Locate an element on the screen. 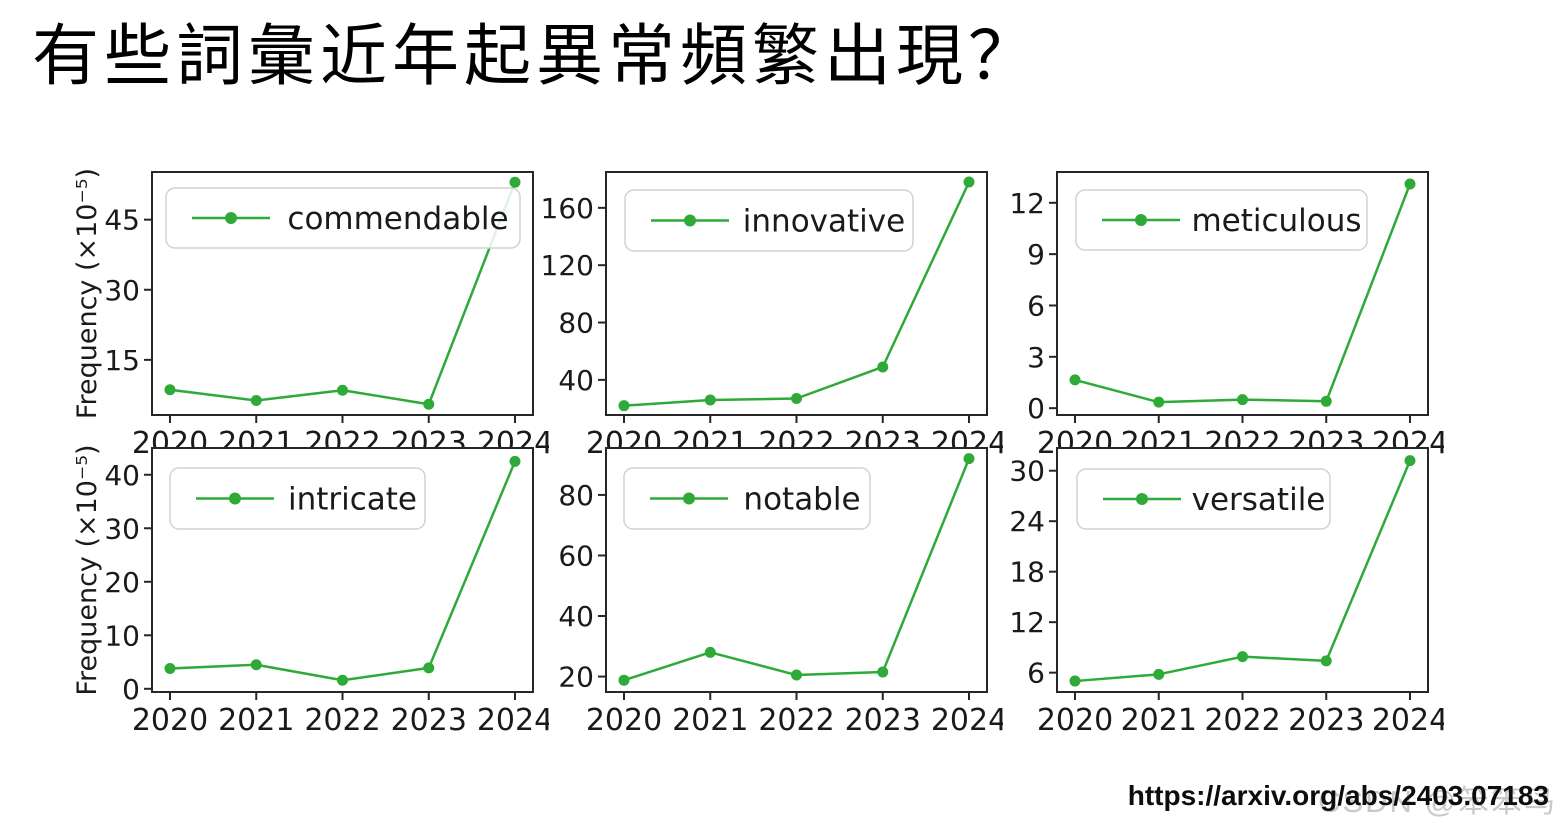 This screenshot has width=1559, height=824. chart-svg-notable: 20 40 60 80 2020 2021 2022 2023 2024 notable is located at coordinates (780, 592).